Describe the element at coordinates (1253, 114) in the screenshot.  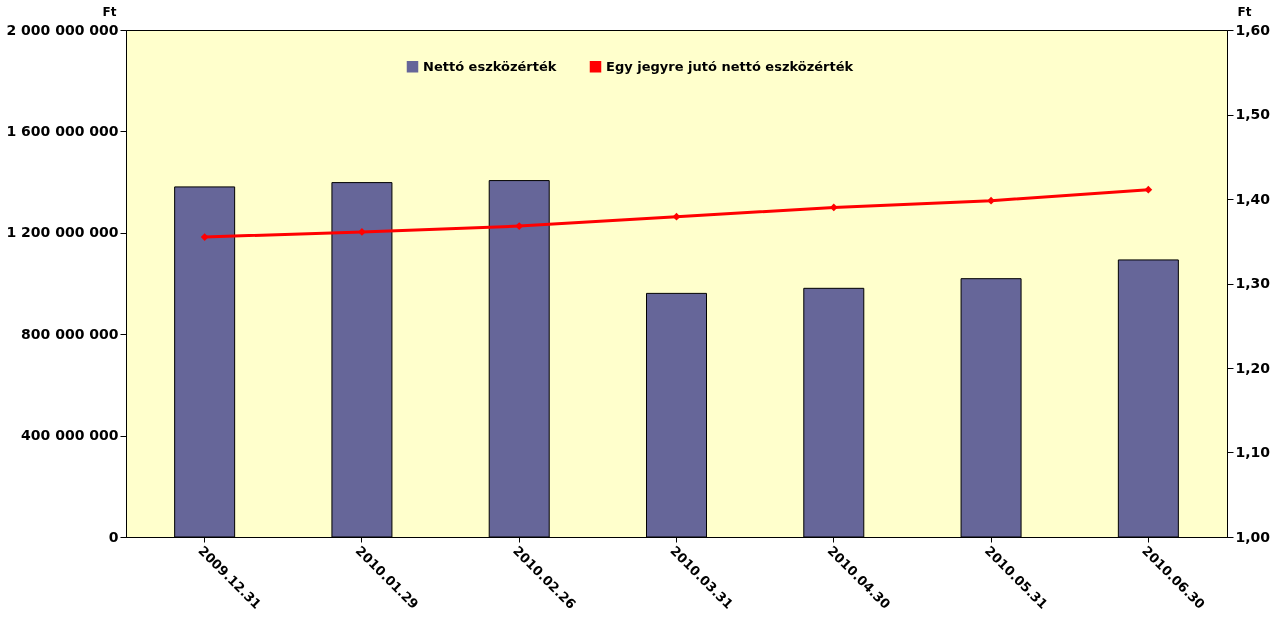
I see `y2-tick-label: 1,50` at that location.